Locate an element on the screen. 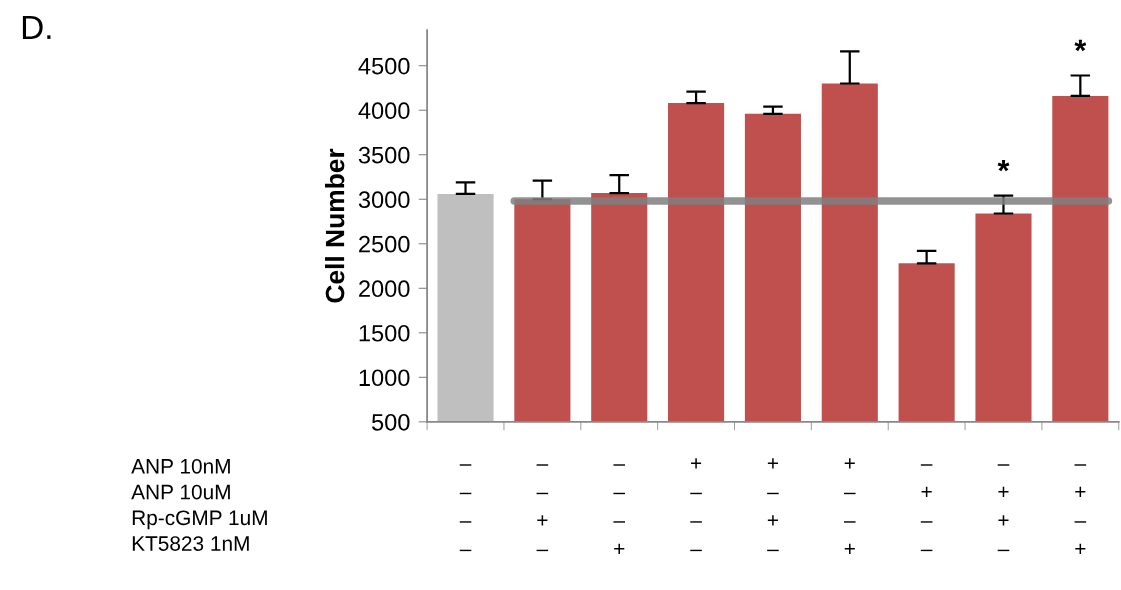 The image size is (1121, 590). y-tick-label: 4000 is located at coordinates (384, 111).